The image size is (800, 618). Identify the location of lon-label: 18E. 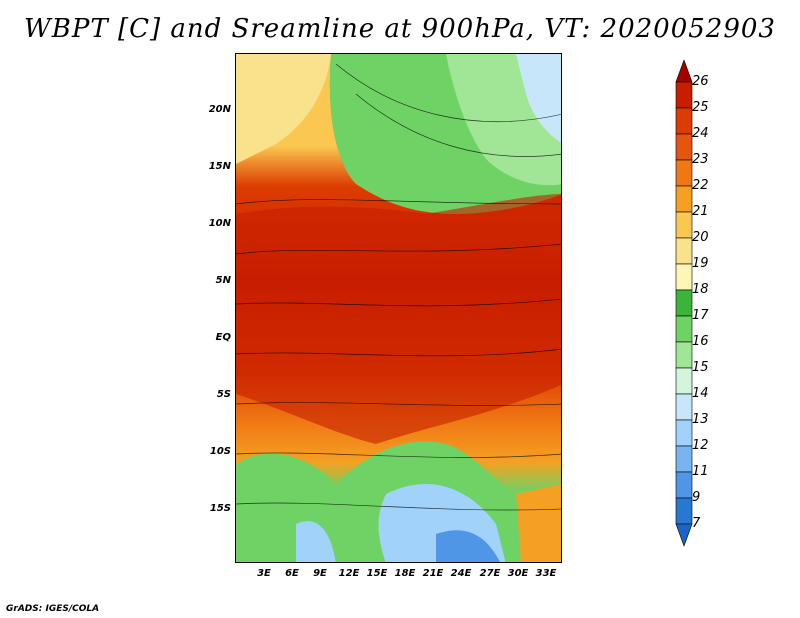
(405, 573).